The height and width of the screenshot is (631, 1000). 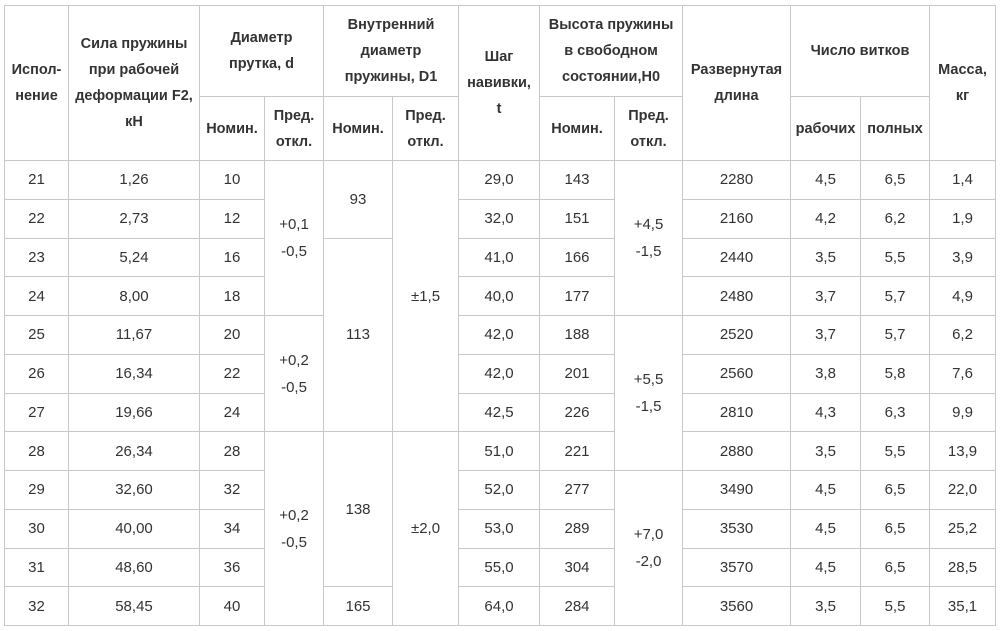 I want to click on table-cell: 113, so click(x=358, y=335).